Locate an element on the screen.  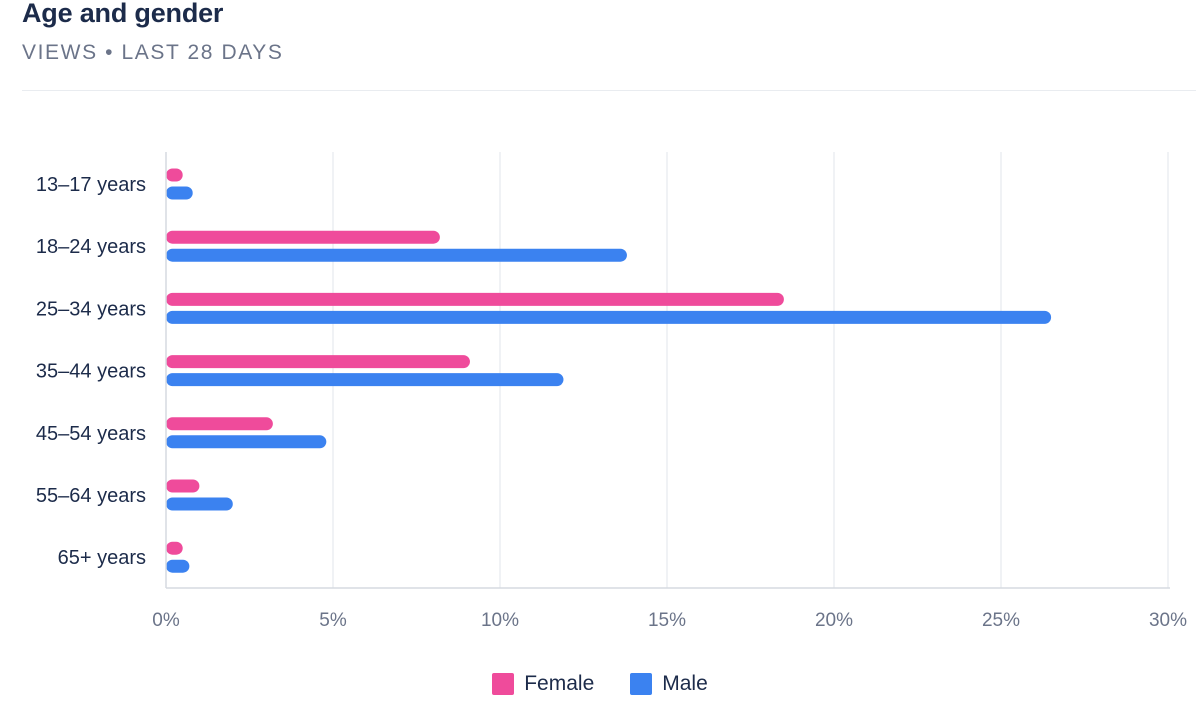
legend-label-male: Male is located at coordinates (685, 683).